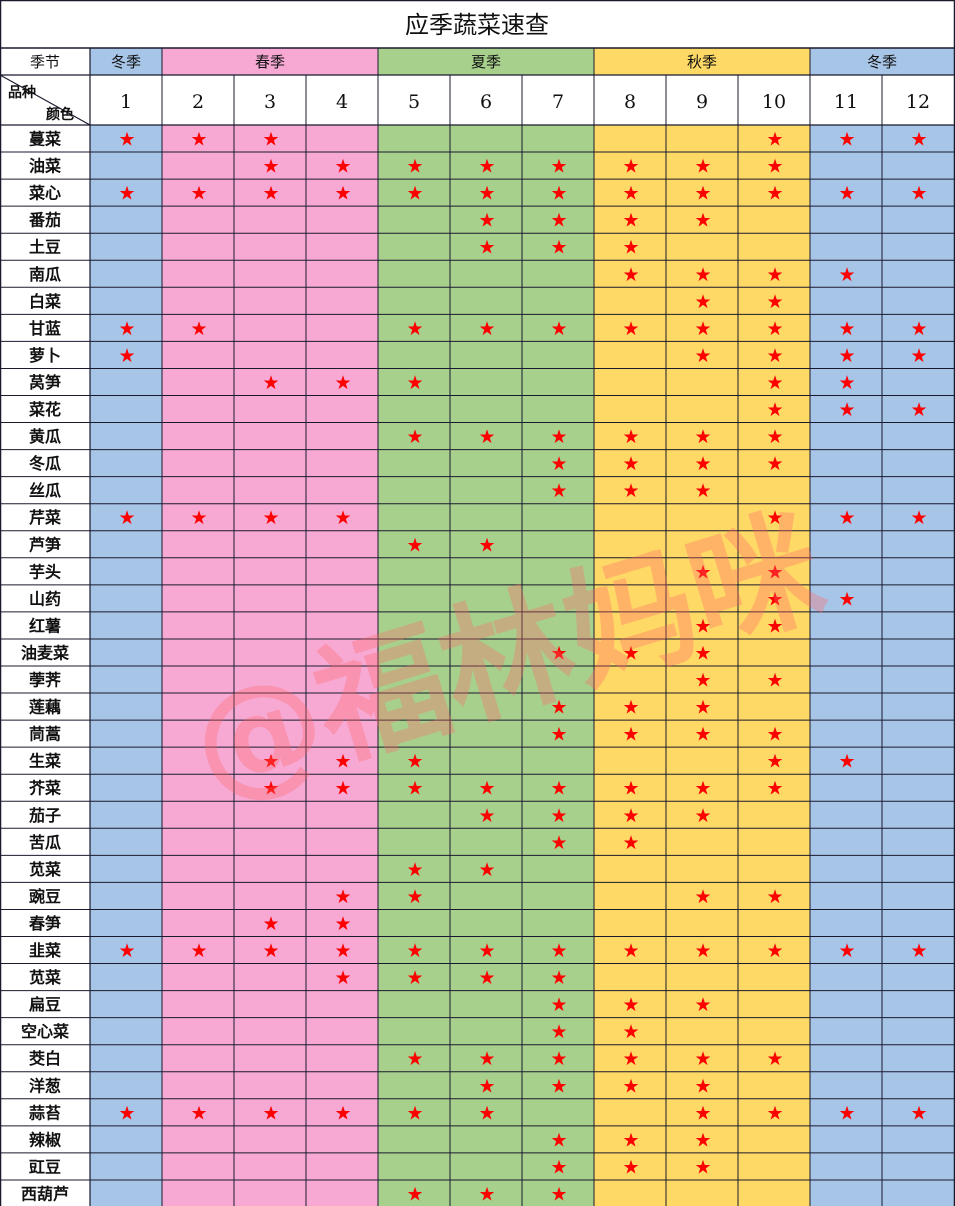  What do you see at coordinates (45, 328) in the screenshot?
I see `vegetable-name: 甘蓝` at bounding box center [45, 328].